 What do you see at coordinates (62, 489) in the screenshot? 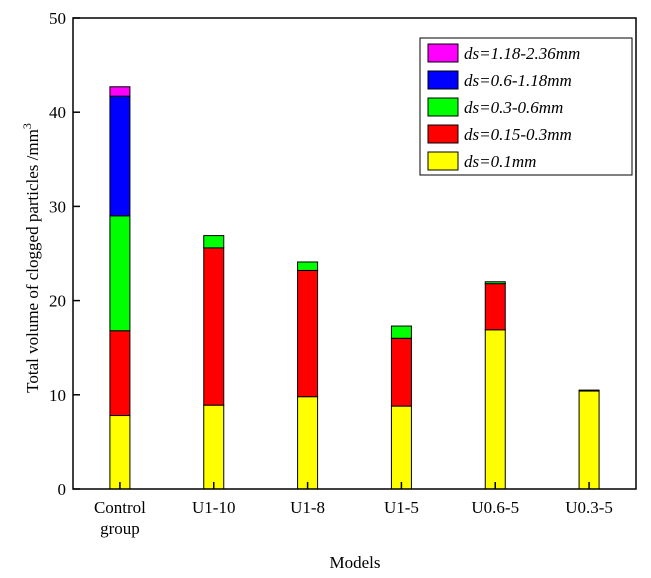
I see `y-tick-label: 0` at bounding box center [62, 489].